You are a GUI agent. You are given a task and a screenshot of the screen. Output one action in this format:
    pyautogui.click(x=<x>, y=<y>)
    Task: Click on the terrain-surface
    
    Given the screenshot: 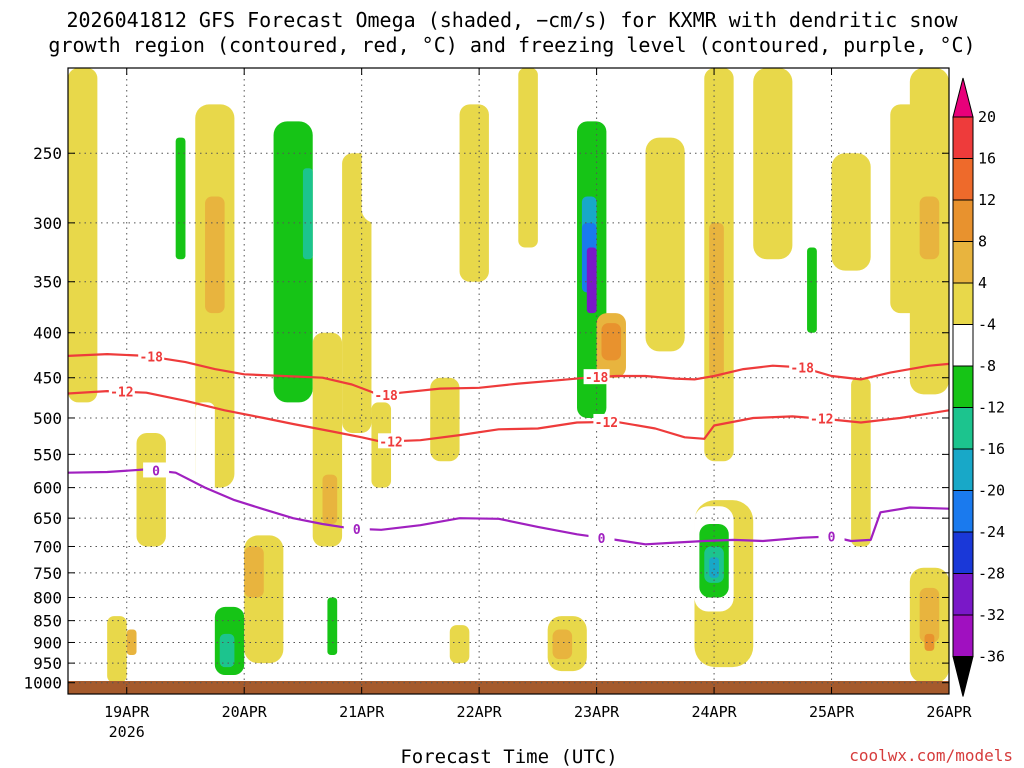 What is the action you would take?
    pyautogui.click(x=508, y=687)
    